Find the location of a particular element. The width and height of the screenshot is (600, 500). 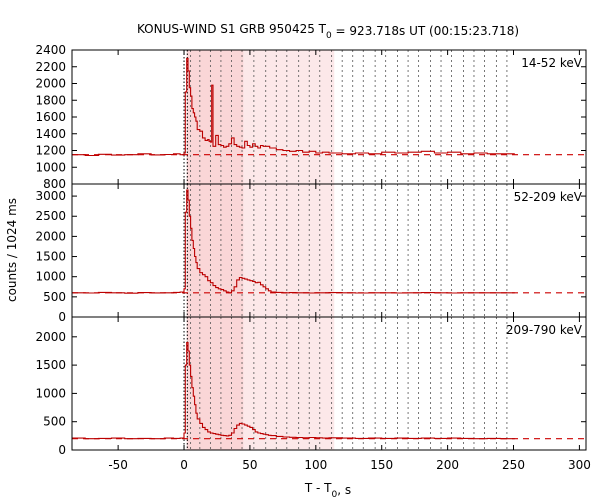

light-curve-14-52-keV is located at coordinates (293, 107).